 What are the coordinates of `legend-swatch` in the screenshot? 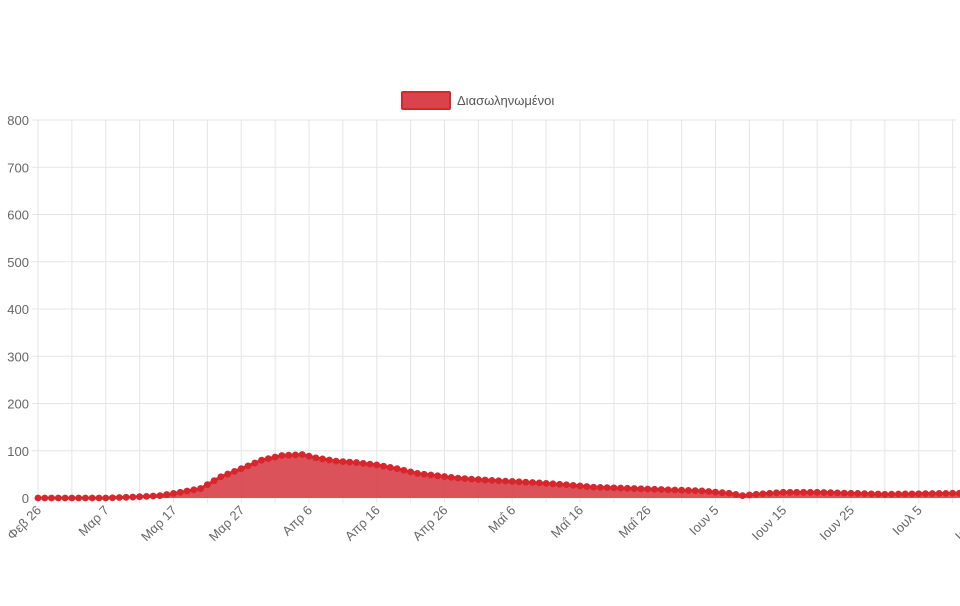 It's located at (426, 100).